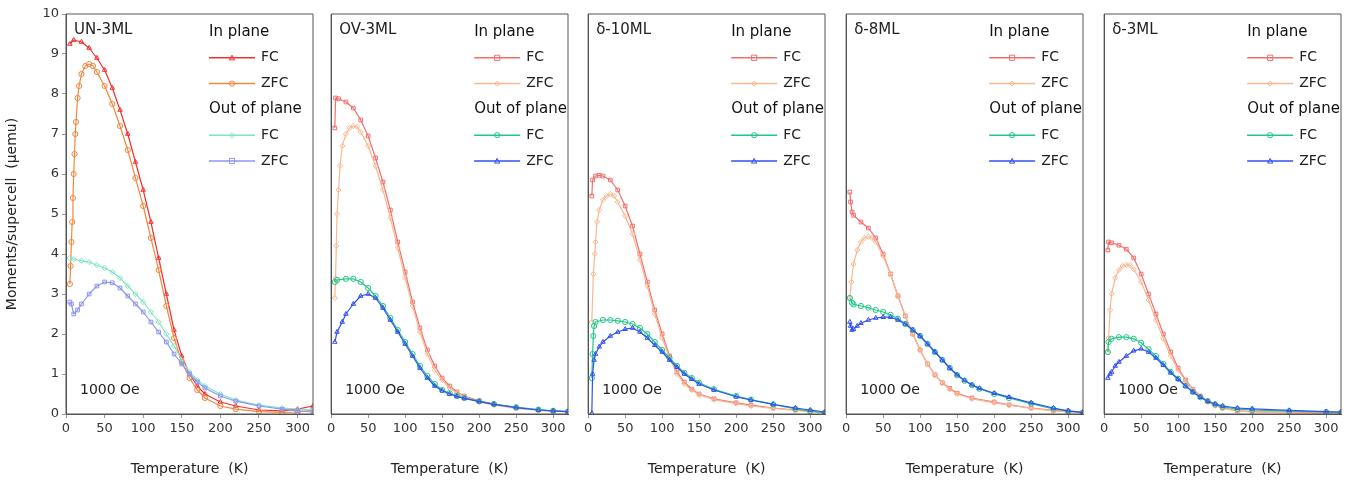 The width and height of the screenshot is (1355, 482). Describe the element at coordinates (368, 28) in the screenshot. I see `chart-title: OV-3ML` at that location.